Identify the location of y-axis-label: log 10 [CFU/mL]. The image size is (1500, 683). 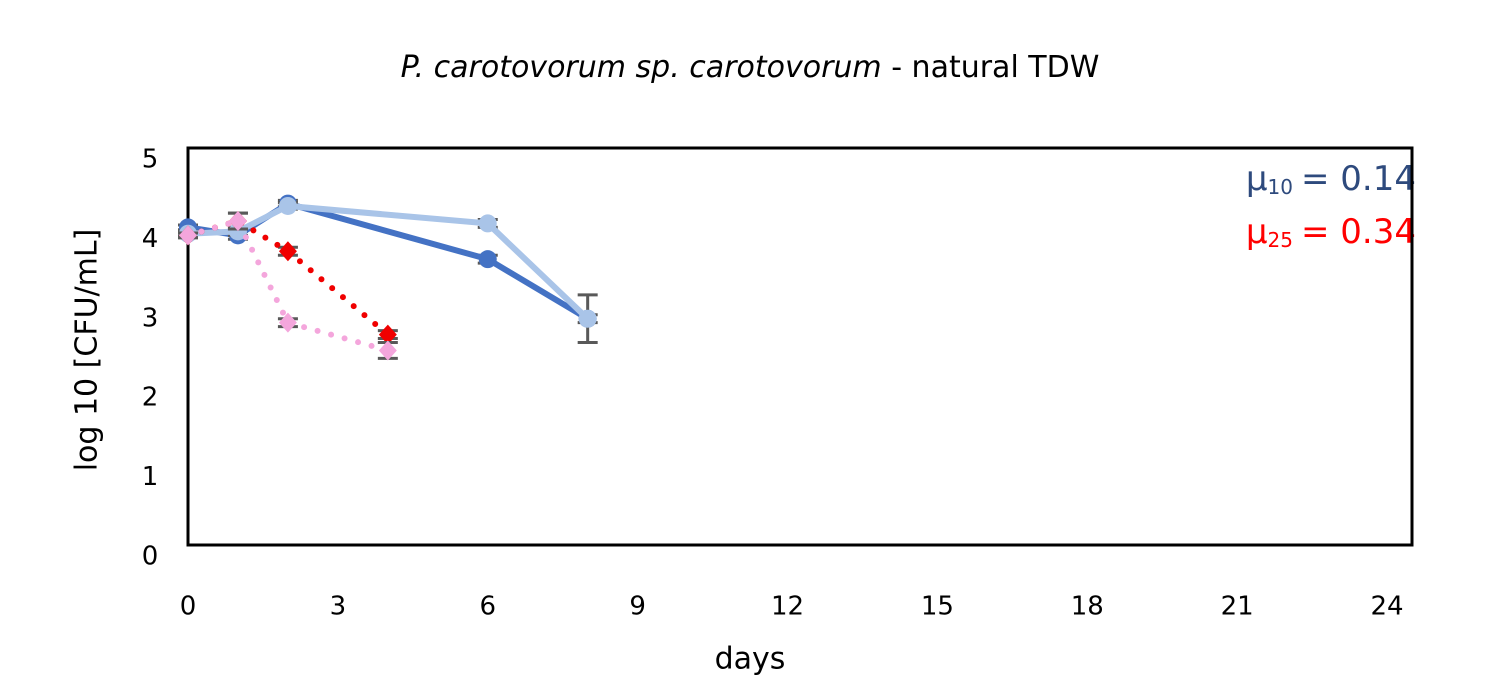
(87, 350).